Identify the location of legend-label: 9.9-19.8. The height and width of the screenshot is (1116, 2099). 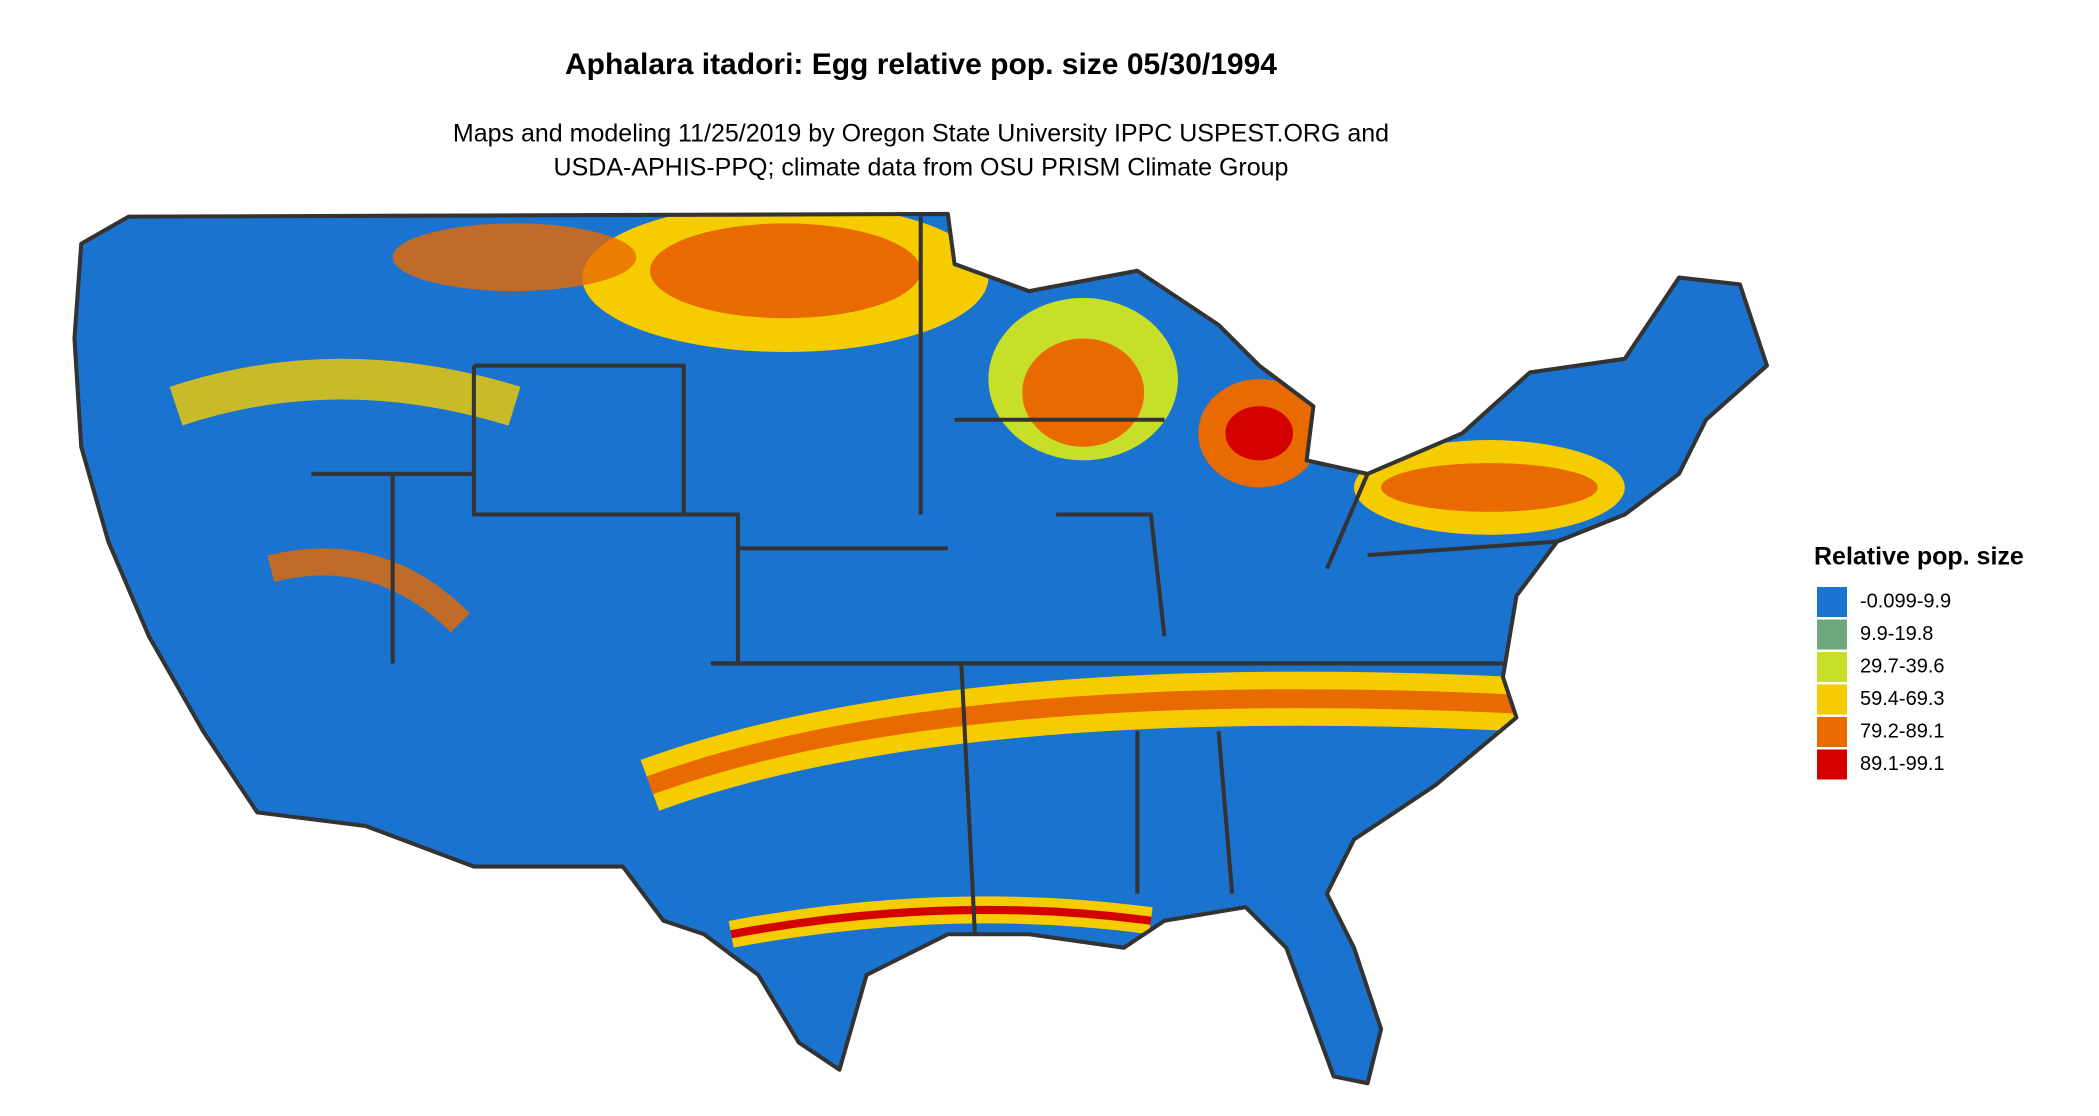
(1896, 634).